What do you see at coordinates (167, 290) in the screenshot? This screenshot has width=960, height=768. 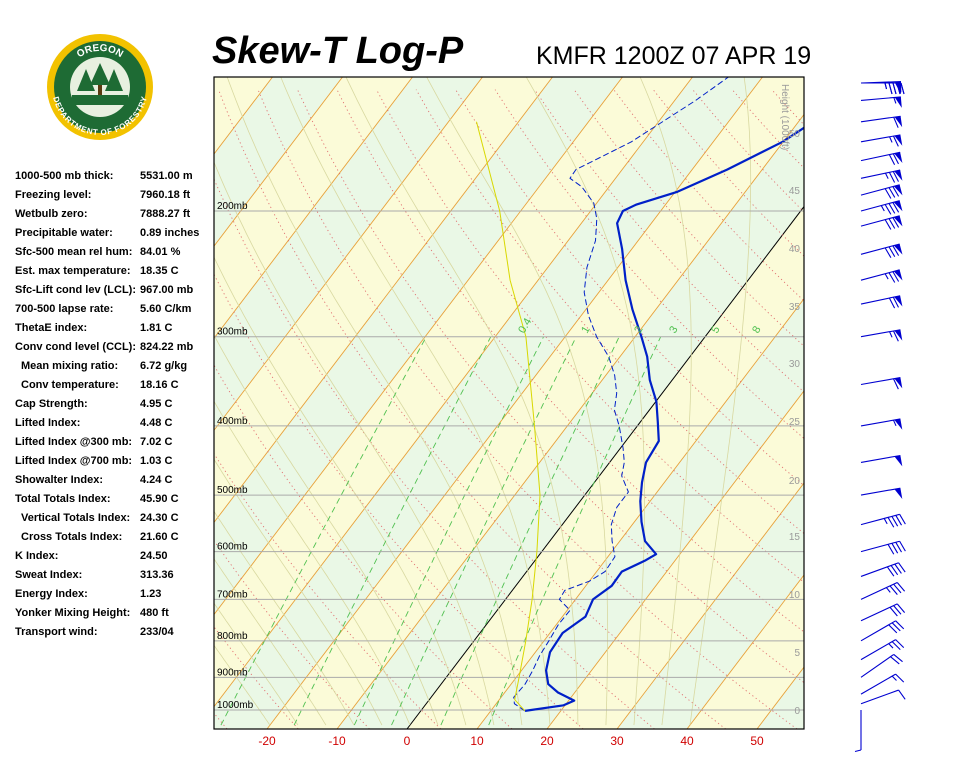 I see `index-value: 967.00 mb` at bounding box center [167, 290].